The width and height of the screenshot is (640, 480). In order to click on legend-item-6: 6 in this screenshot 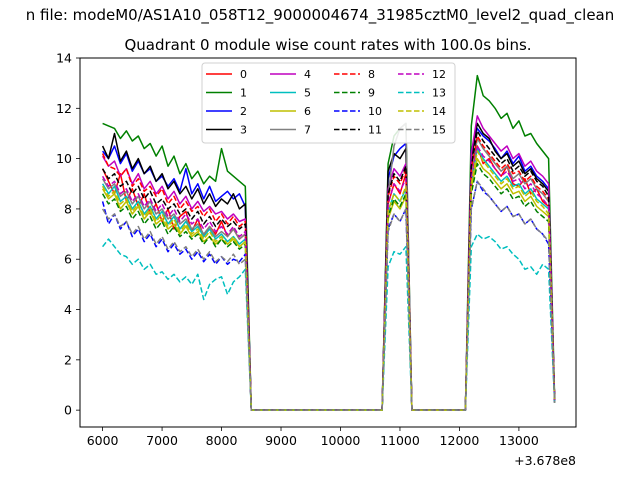, I will do `click(290, 111)`.